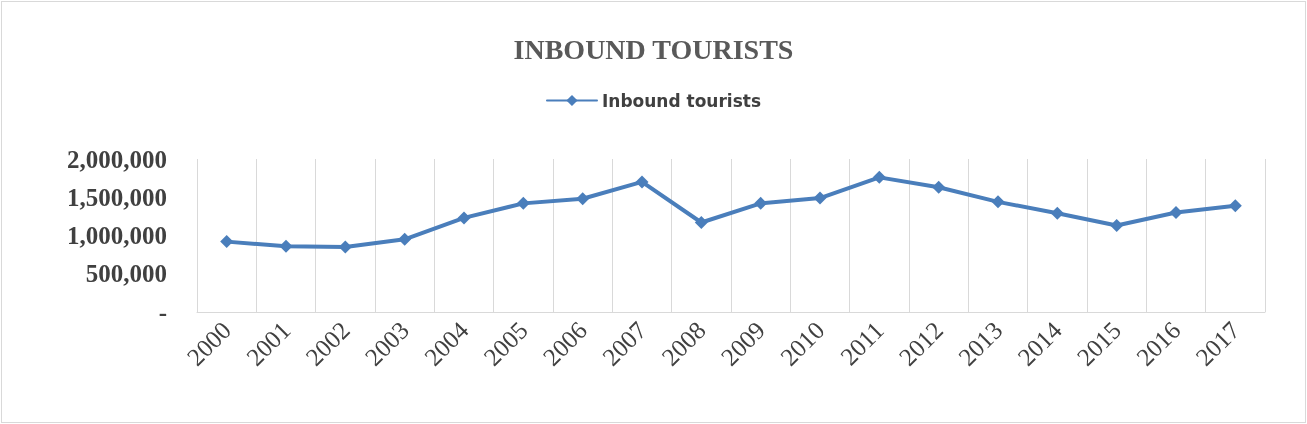 This screenshot has width=1307, height=424. Describe the element at coordinates (126, 274) in the screenshot. I see `y-tick-label: 500,000` at that location.